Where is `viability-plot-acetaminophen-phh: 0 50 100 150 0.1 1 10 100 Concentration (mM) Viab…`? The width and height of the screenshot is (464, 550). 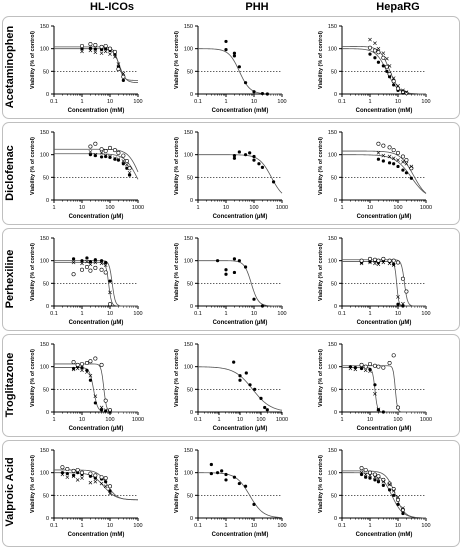 viability-plot-acetaminophen-phh: 0 50 100 150 0.1 1 10 100 Concentration (mM) Viab… is located at coordinates (230, 69).